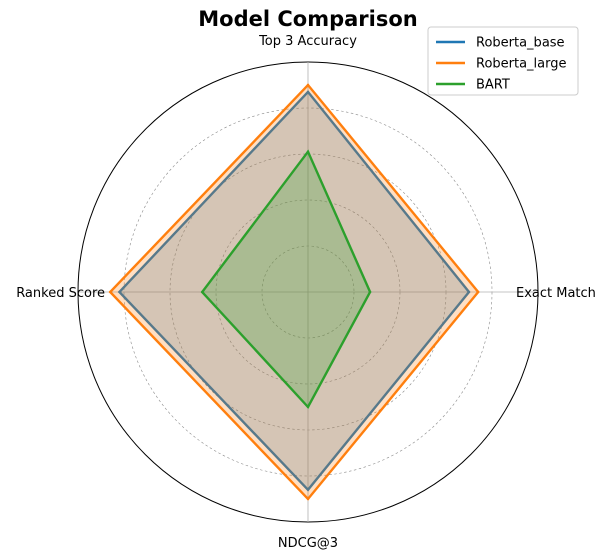 The height and width of the screenshot is (559, 611). What do you see at coordinates (307, 41) in the screenshot?
I see `axis-label: Top 3 Accuracy` at bounding box center [307, 41].